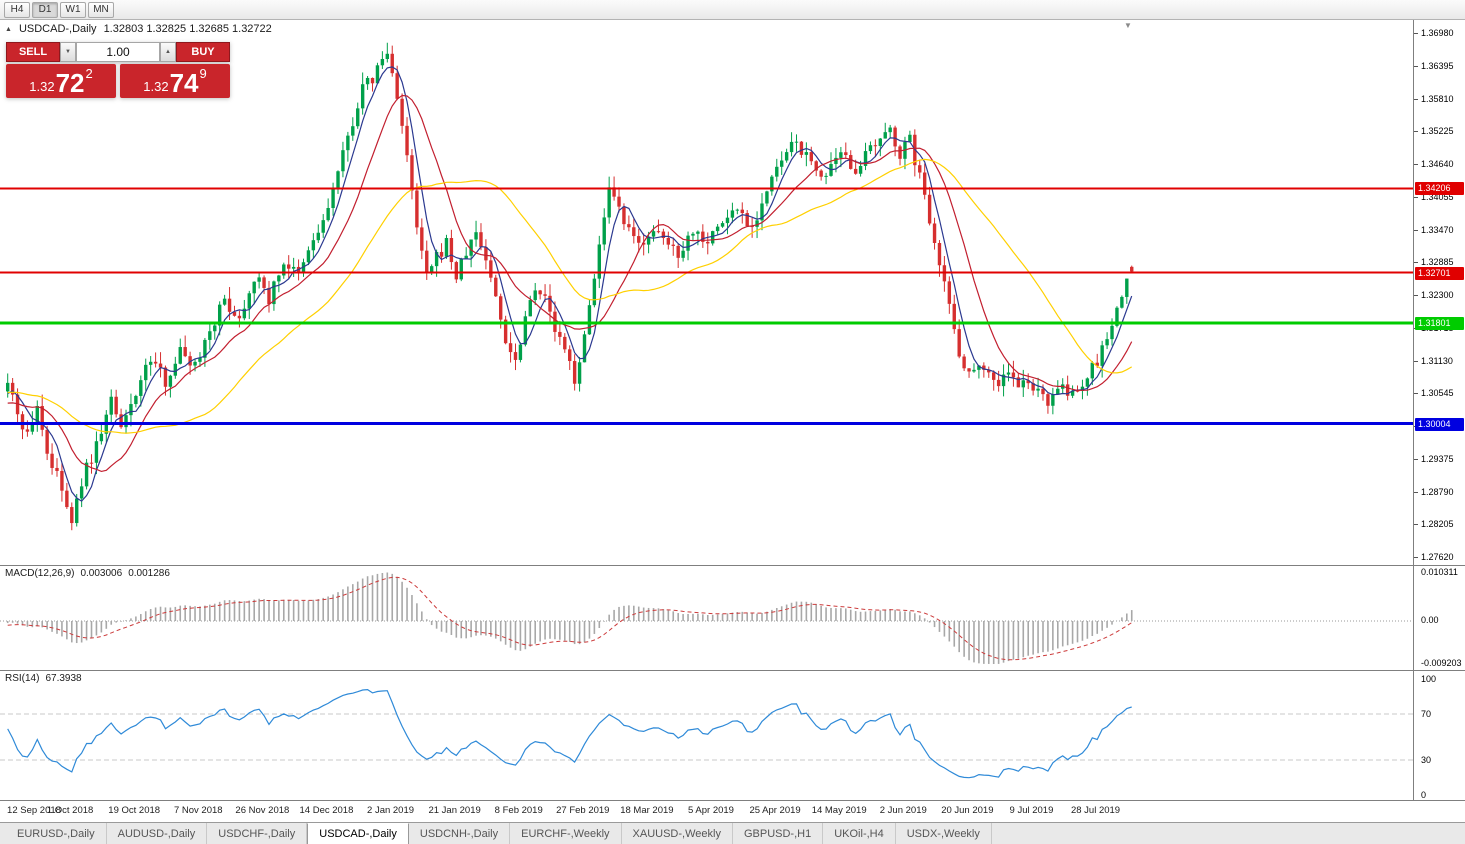  Describe the element at coordinates (157, 833) in the screenshot. I see `tab-audusd-daily: AUDUSD-,Daily` at that location.